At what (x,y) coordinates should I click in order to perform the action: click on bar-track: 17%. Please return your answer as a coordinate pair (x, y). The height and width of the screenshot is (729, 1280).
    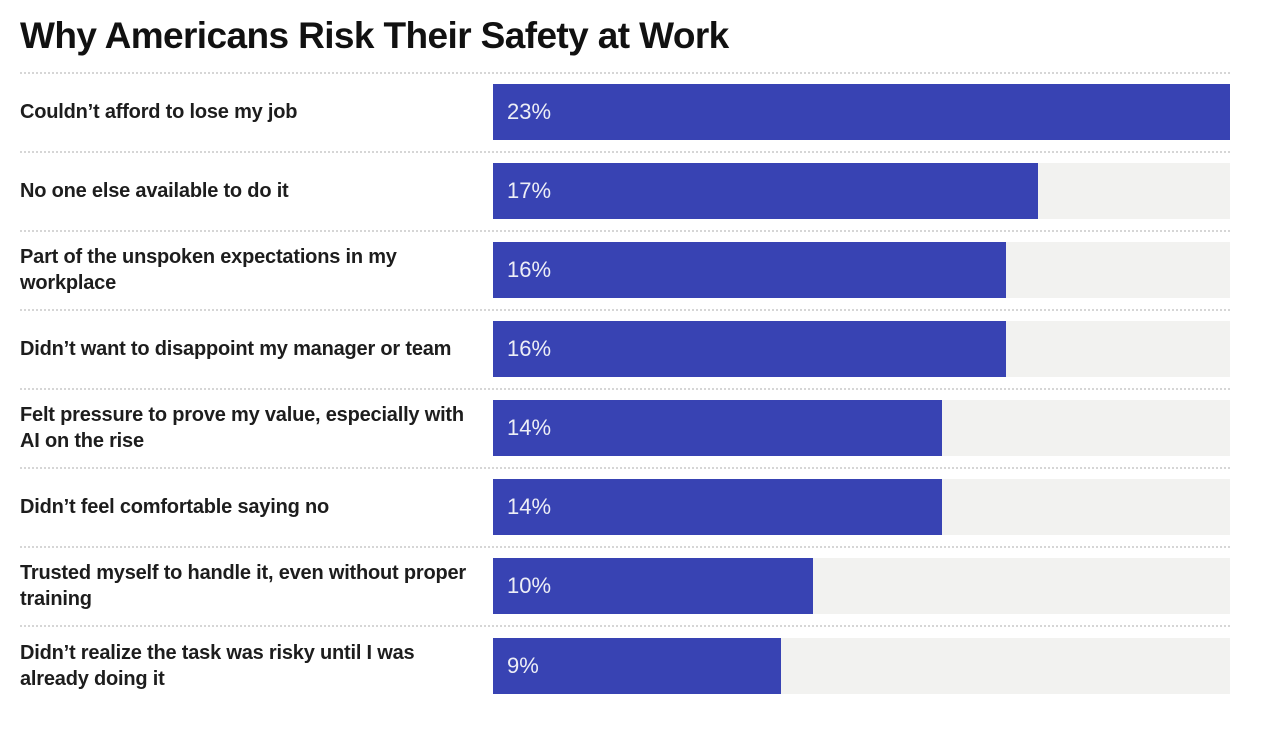
    Looking at the image, I should click on (861, 191).